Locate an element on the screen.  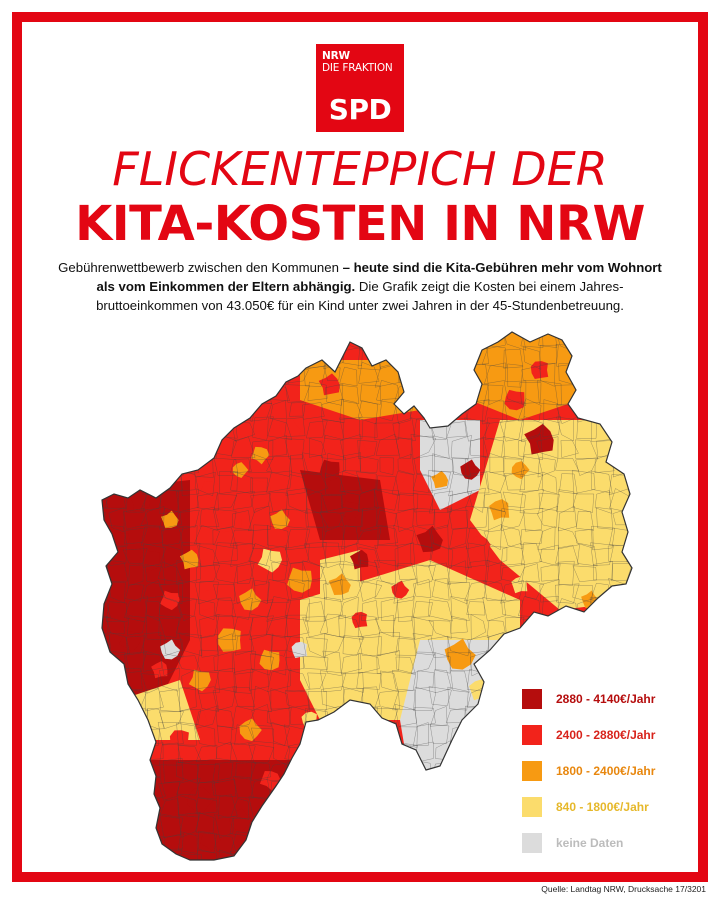
legend-item: 840 - 1800€/Jahr is located at coordinates (585, 807).